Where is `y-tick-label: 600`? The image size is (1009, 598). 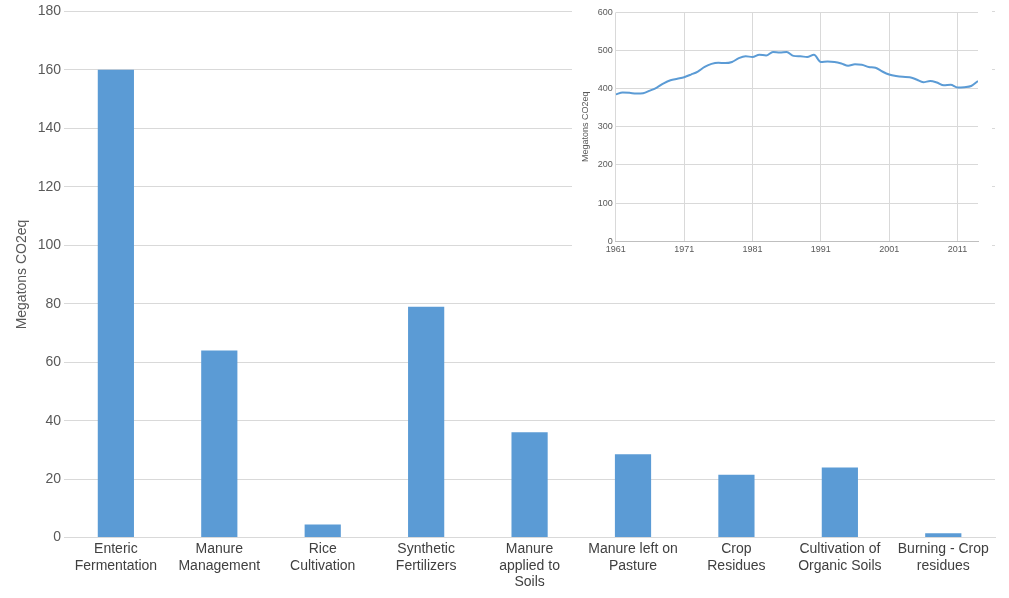
y-tick-label: 600 is located at coordinates (605, 11).